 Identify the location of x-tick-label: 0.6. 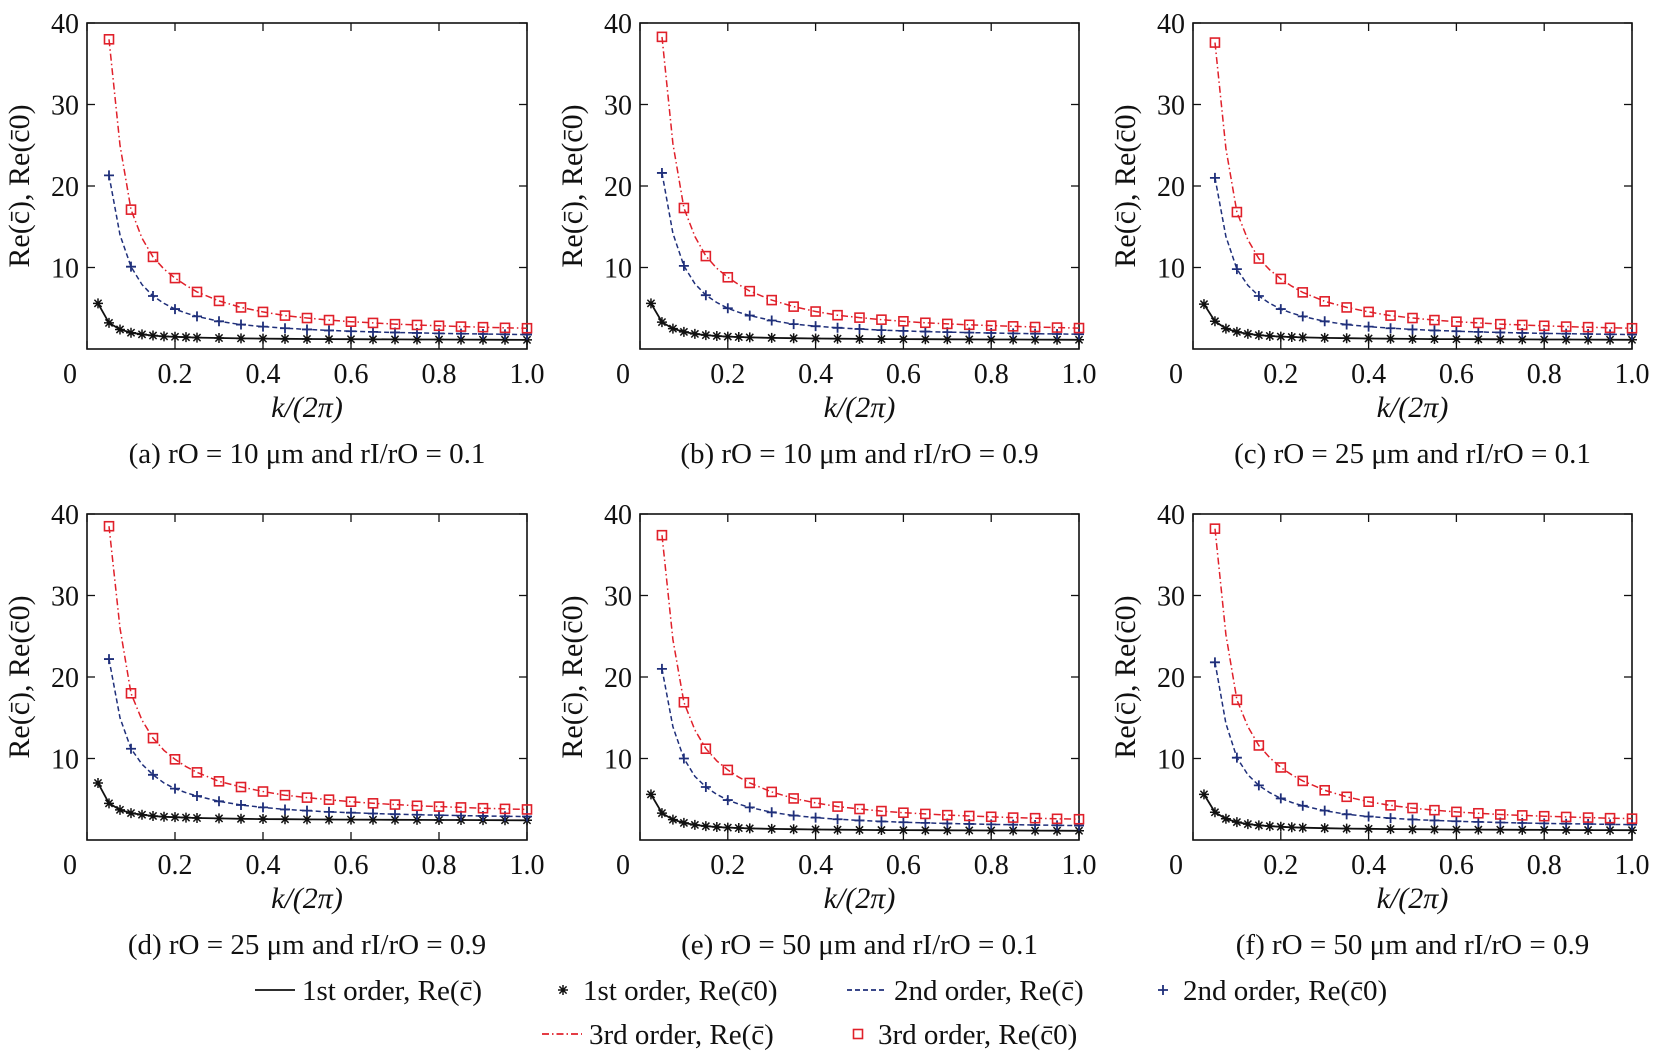
(1456, 865).